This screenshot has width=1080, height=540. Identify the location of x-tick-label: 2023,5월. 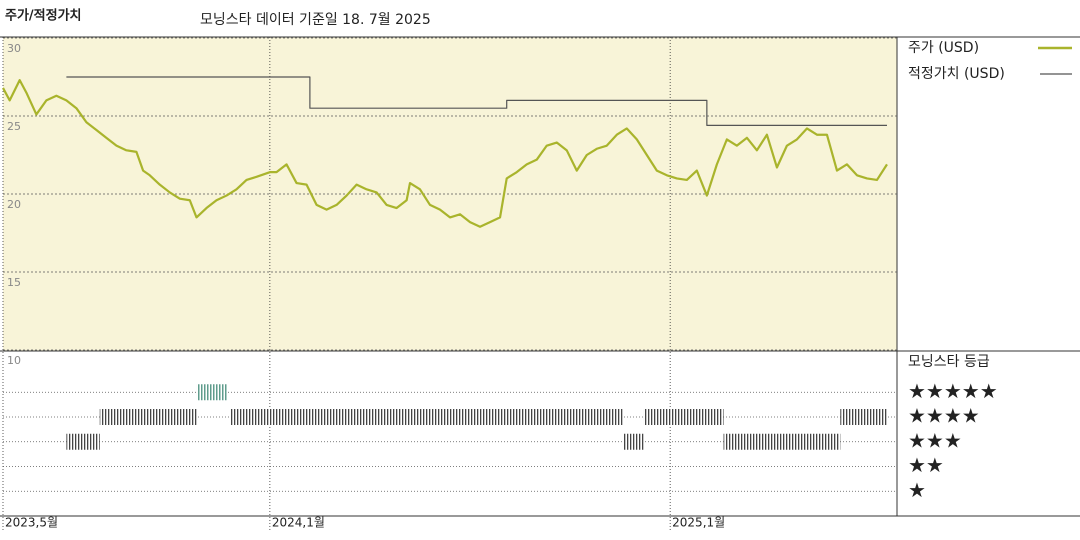
(31, 523).